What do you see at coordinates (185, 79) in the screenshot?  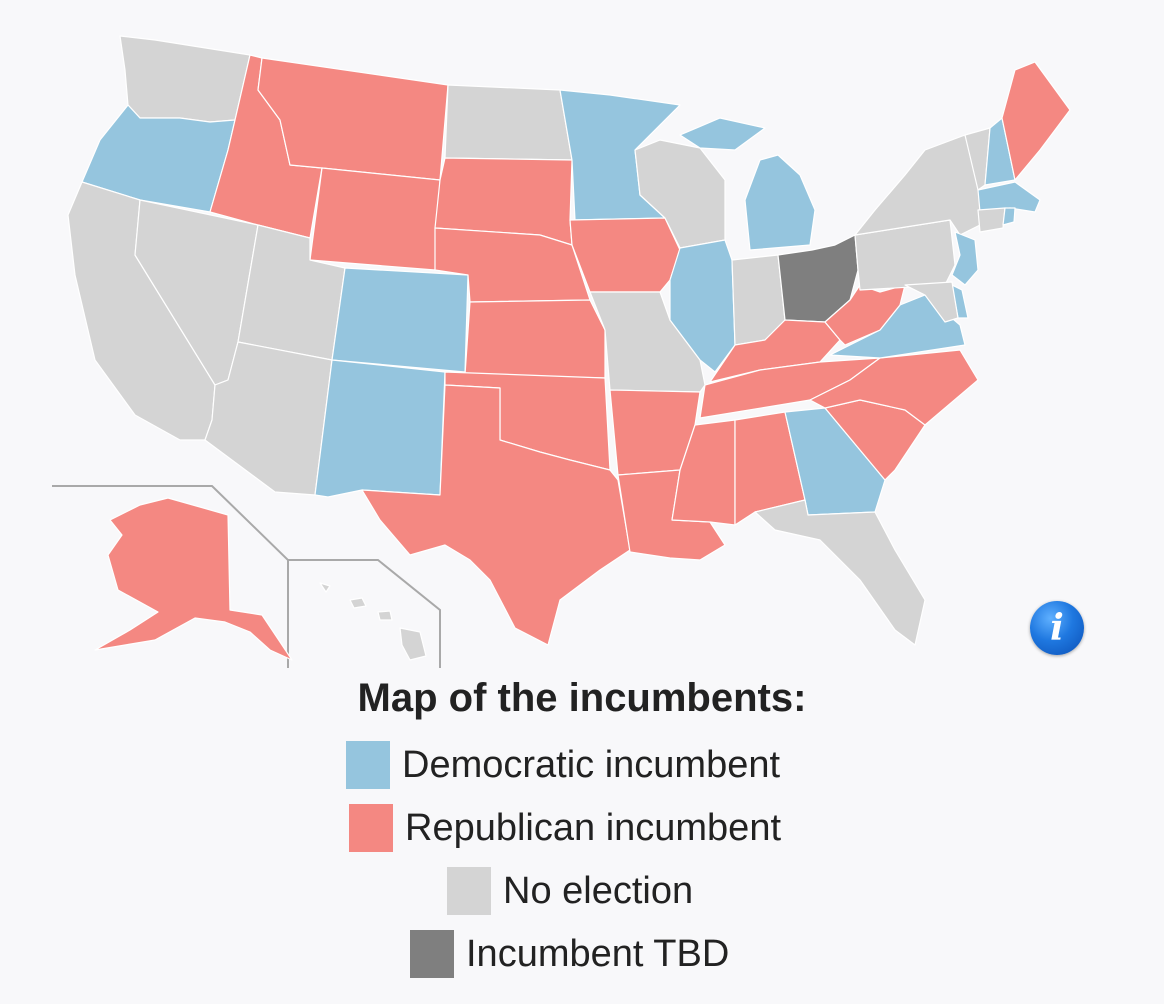 I see `state-wa` at bounding box center [185, 79].